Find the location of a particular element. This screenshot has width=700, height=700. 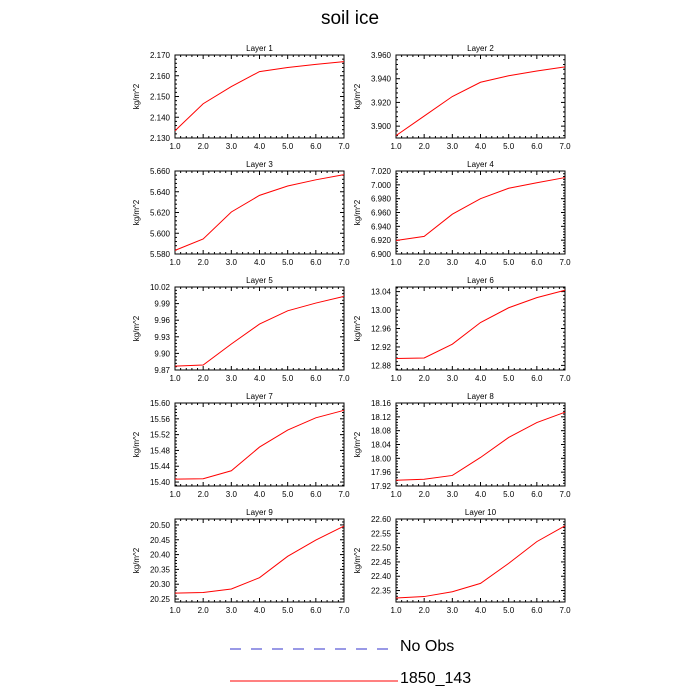

y-tick-label-layer-4: 6.980 is located at coordinates (381, 199).